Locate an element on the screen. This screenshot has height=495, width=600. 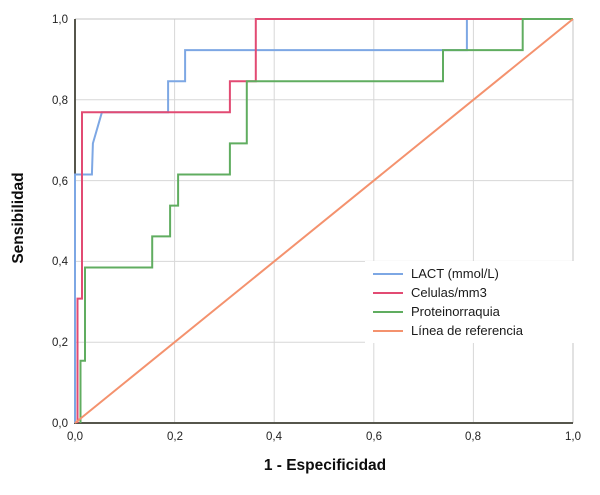
x-tick-02: 0,2 is located at coordinates (175, 437).